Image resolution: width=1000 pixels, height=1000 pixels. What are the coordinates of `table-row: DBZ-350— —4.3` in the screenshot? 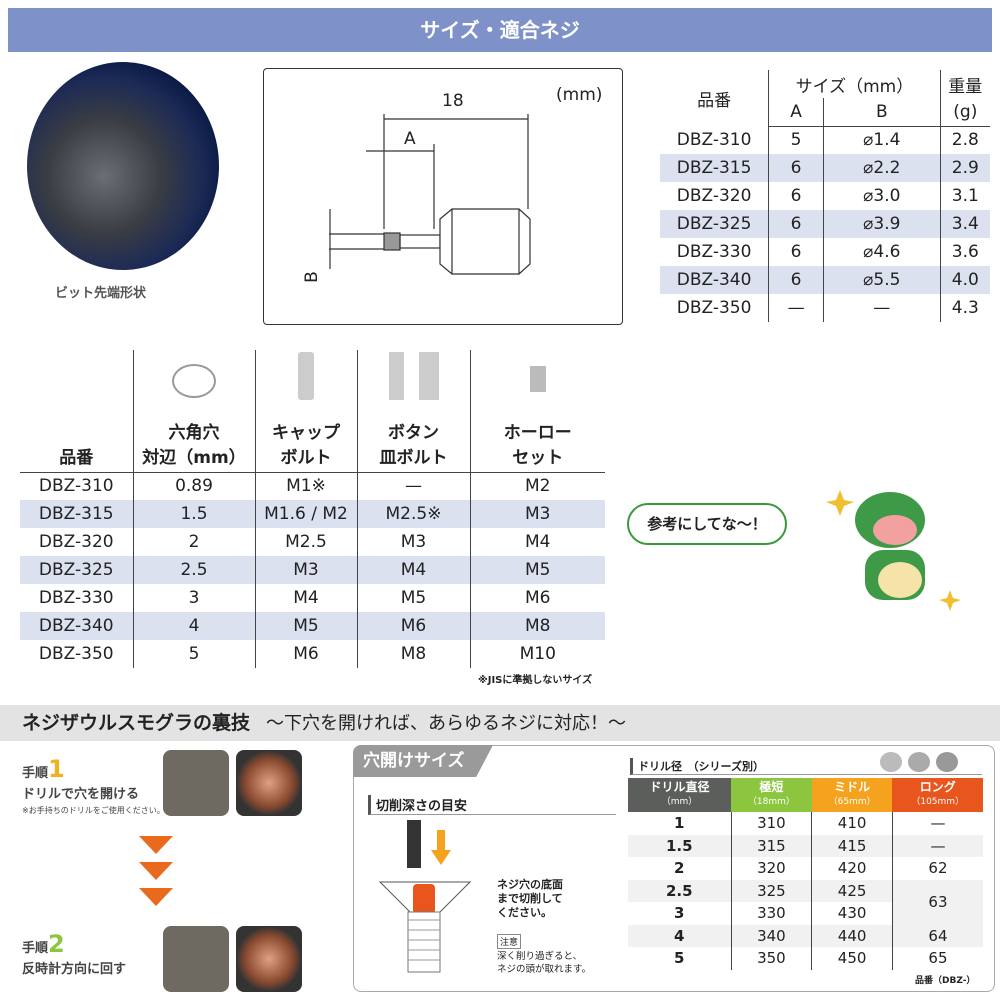 It's located at (825, 308).